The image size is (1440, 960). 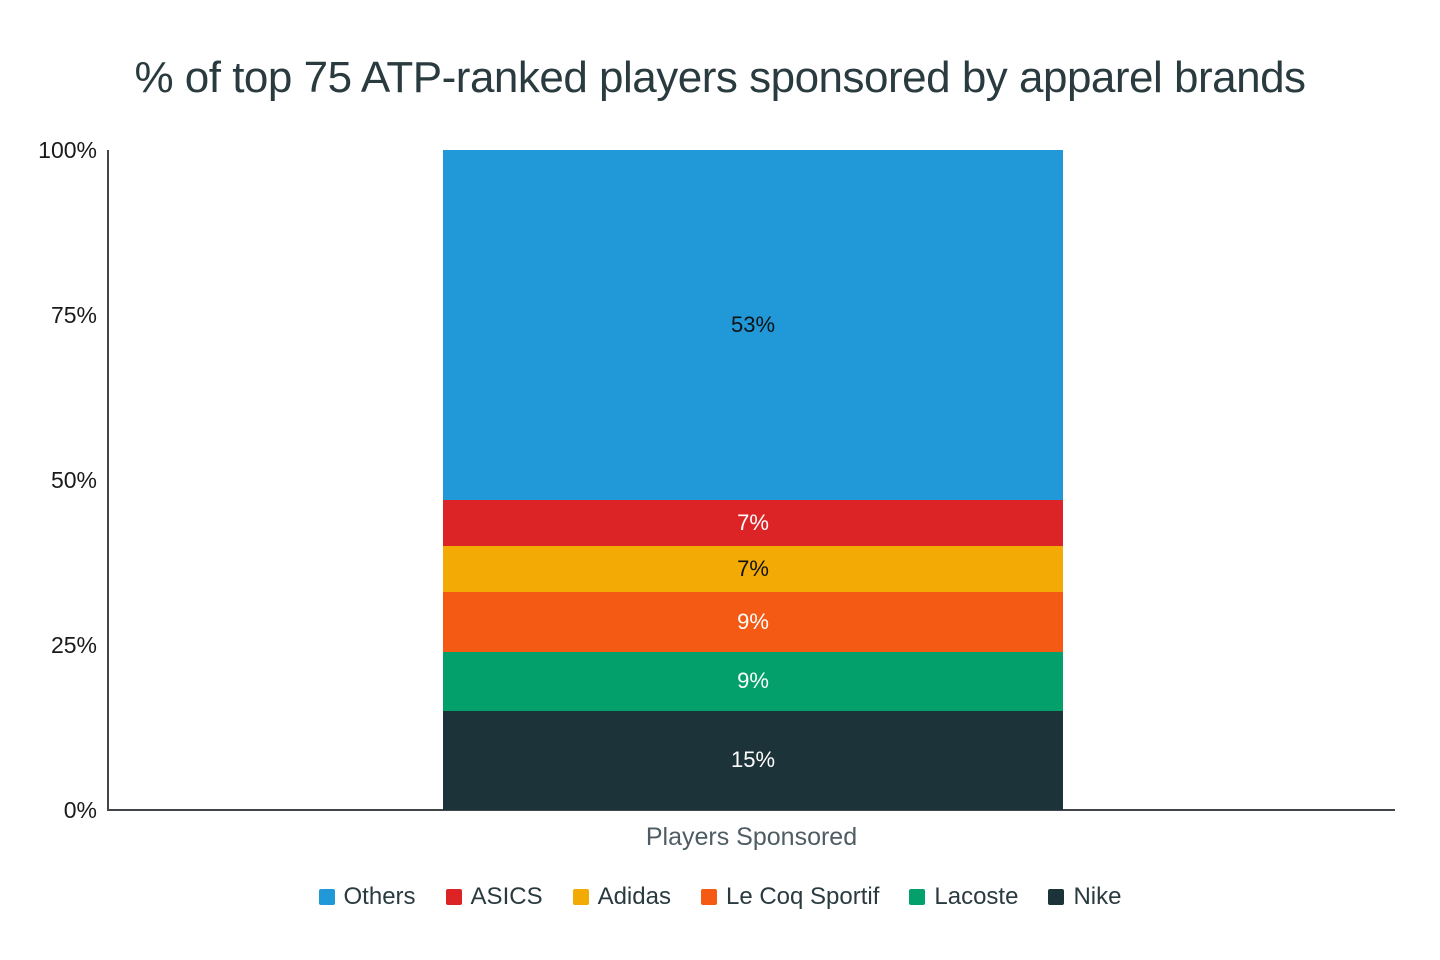 I want to click on x-axis-title: Players Sponsored, so click(x=751, y=837).